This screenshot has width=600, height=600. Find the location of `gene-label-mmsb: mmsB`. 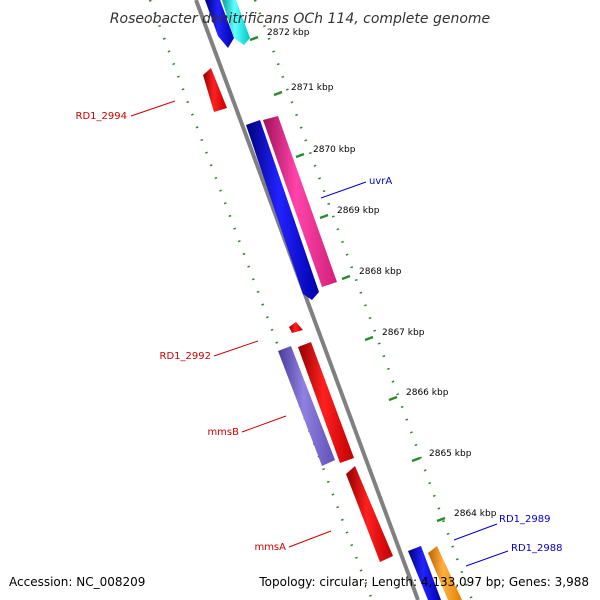

gene-label-mmsb: mmsB is located at coordinates (223, 432).